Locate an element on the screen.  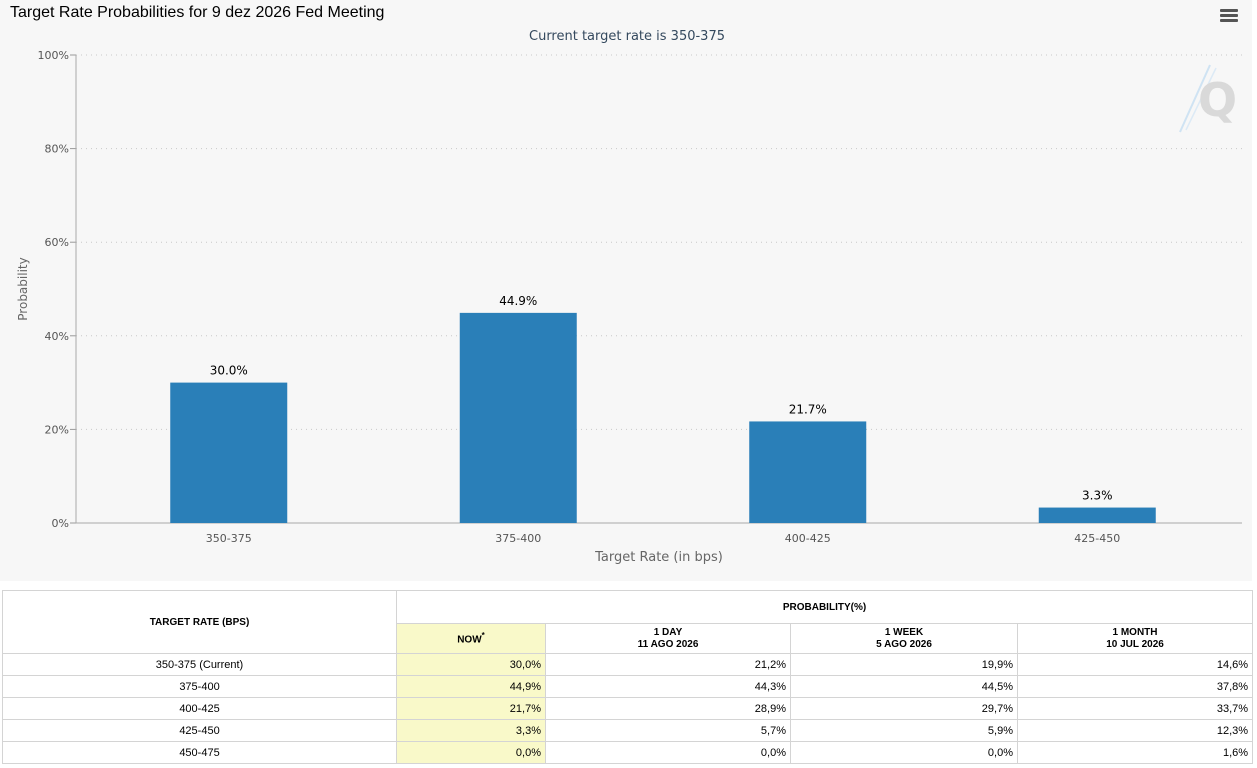
svg-text: Q is located at coordinates (1217, 100).